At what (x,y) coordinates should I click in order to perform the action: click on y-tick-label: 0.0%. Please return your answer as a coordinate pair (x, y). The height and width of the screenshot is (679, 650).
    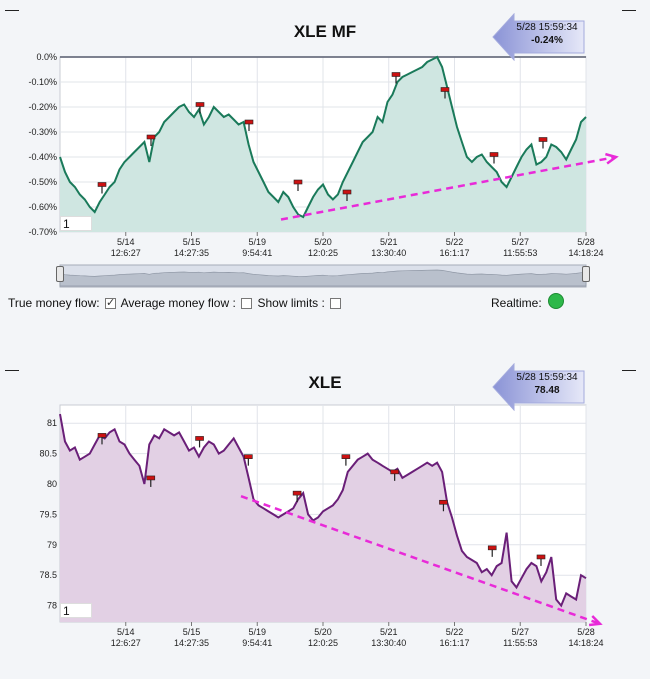
    Looking at the image, I should click on (46, 57).